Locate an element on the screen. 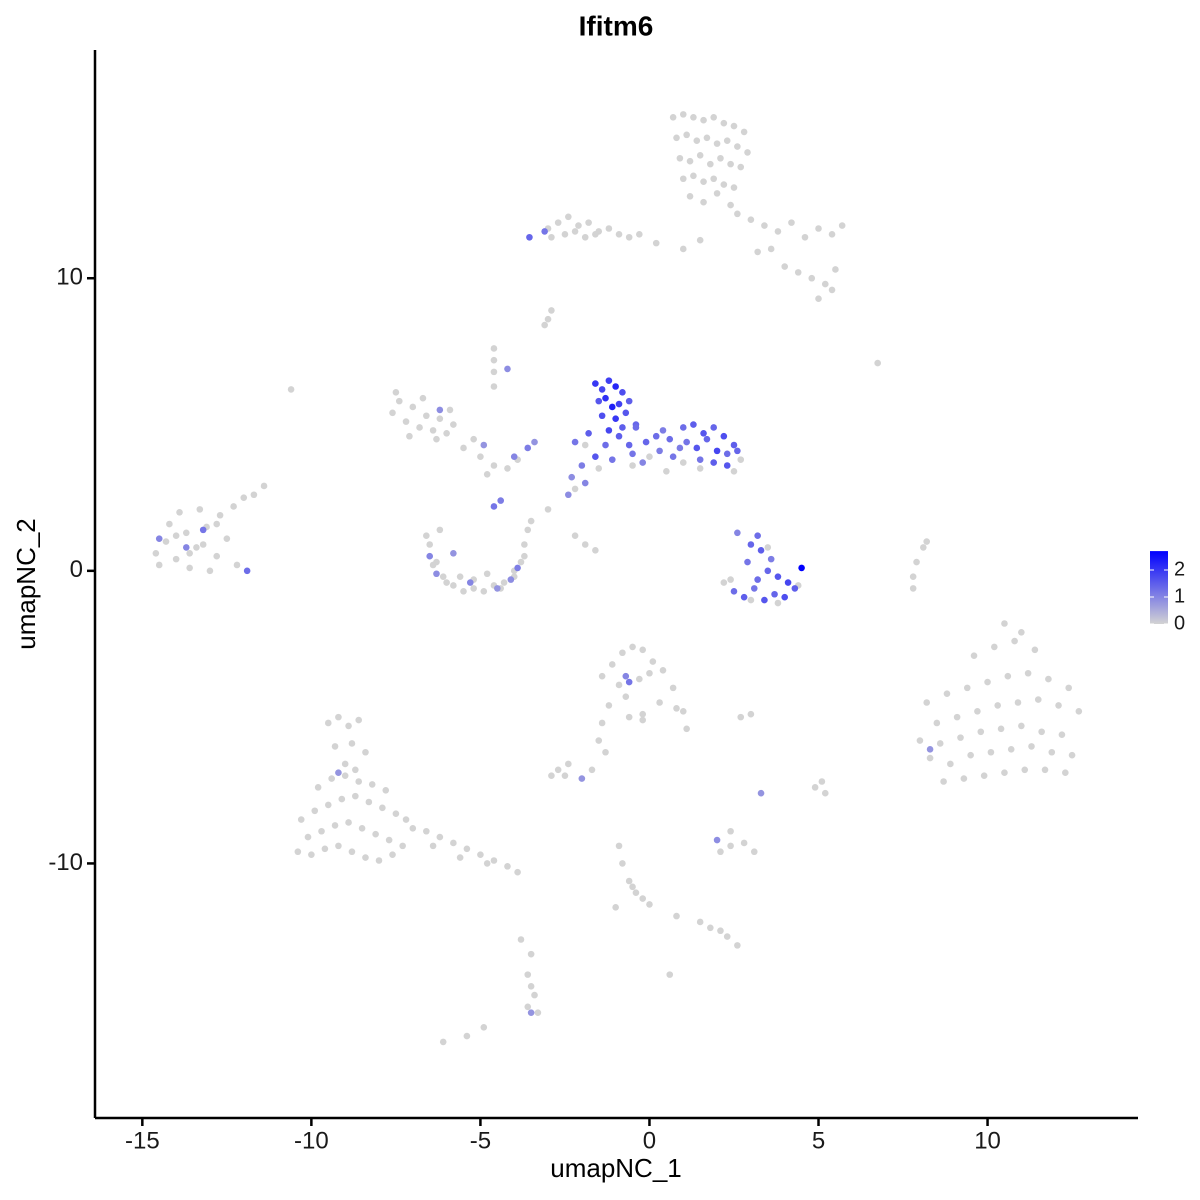  y-axis-title: umapNC_2 is located at coordinates (26, 584).